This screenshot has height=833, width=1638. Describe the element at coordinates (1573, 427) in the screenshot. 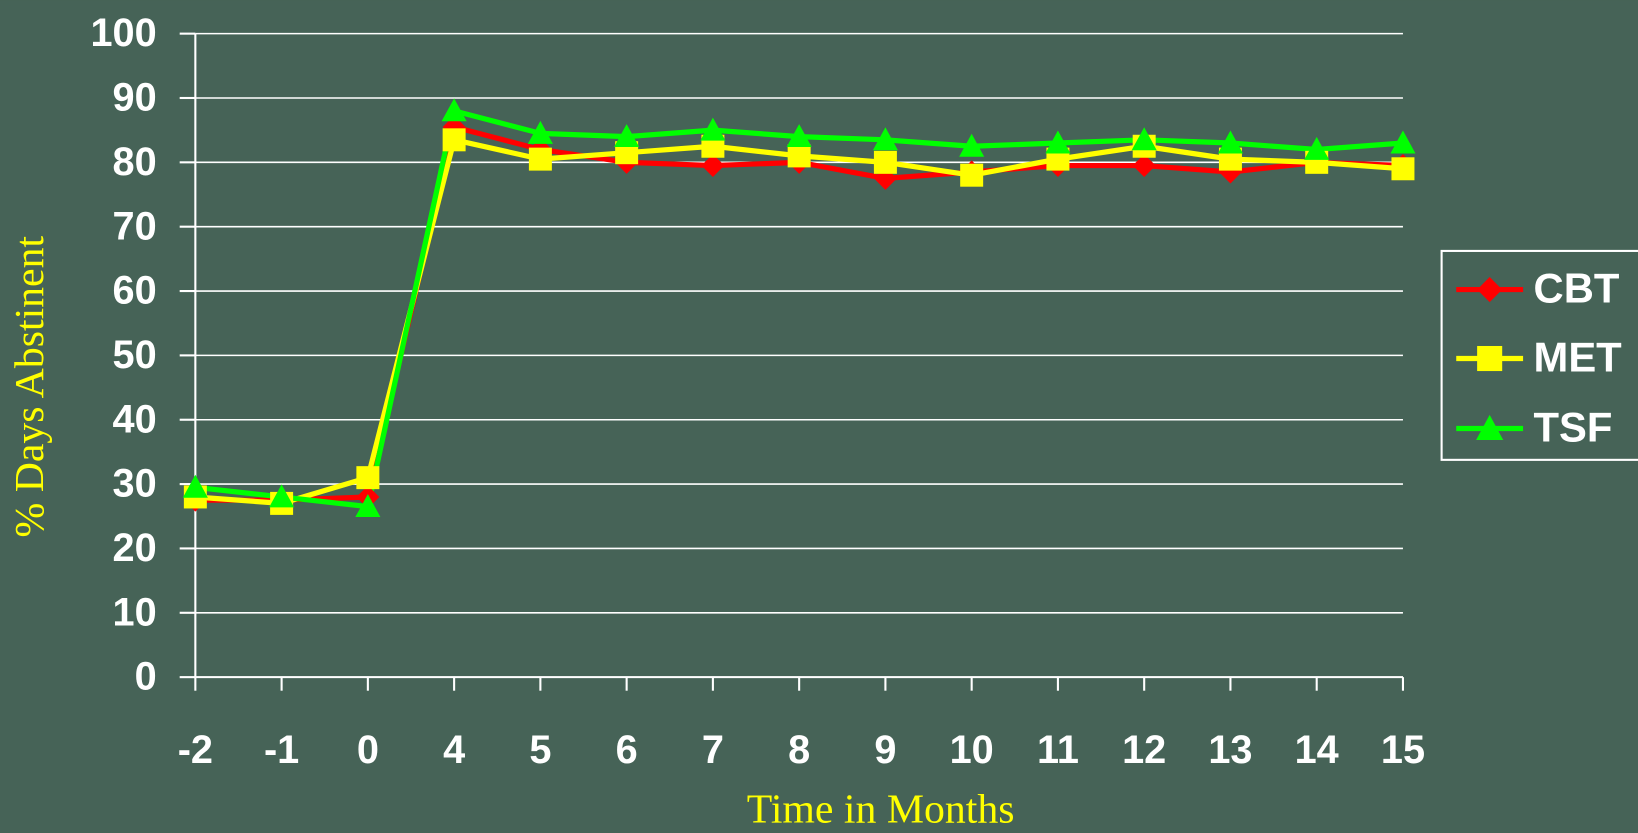

I see `legend-label: TSF` at that location.